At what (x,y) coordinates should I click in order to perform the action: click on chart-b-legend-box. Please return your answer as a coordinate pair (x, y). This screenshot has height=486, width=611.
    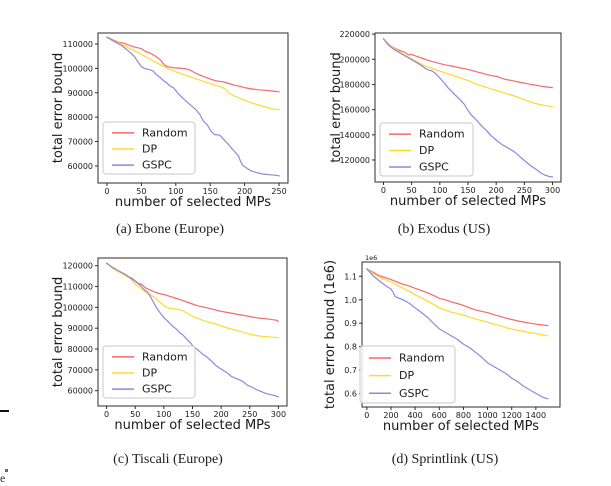
    Looking at the image, I should click on (426, 149).